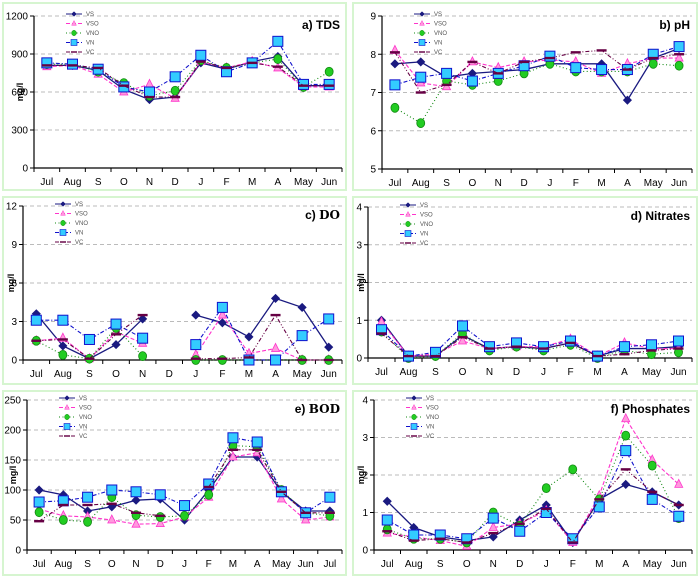 Image resolution: width=700 pixels, height=578 pixels. Describe the element at coordinates (430, 399) in the screenshot. I see `legend-label: VS` at that location.